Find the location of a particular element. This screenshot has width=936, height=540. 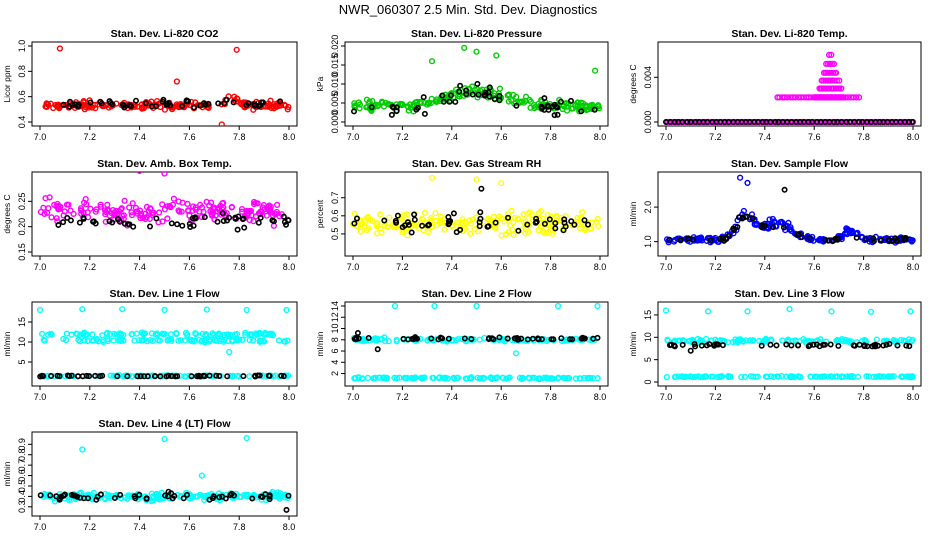

y-axis-label: ml/min is located at coordinates (320, 343).